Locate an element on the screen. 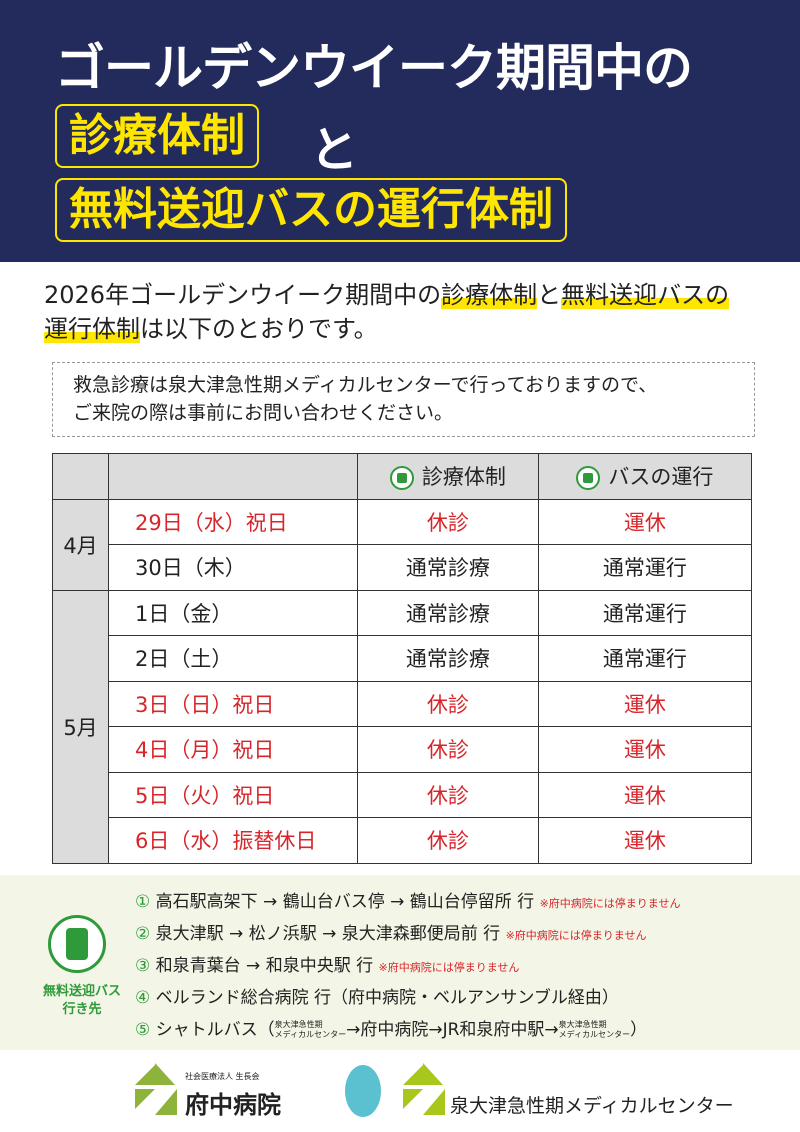 The image size is (800, 1132). route5-c: ） is located at coordinates (639, 1030).